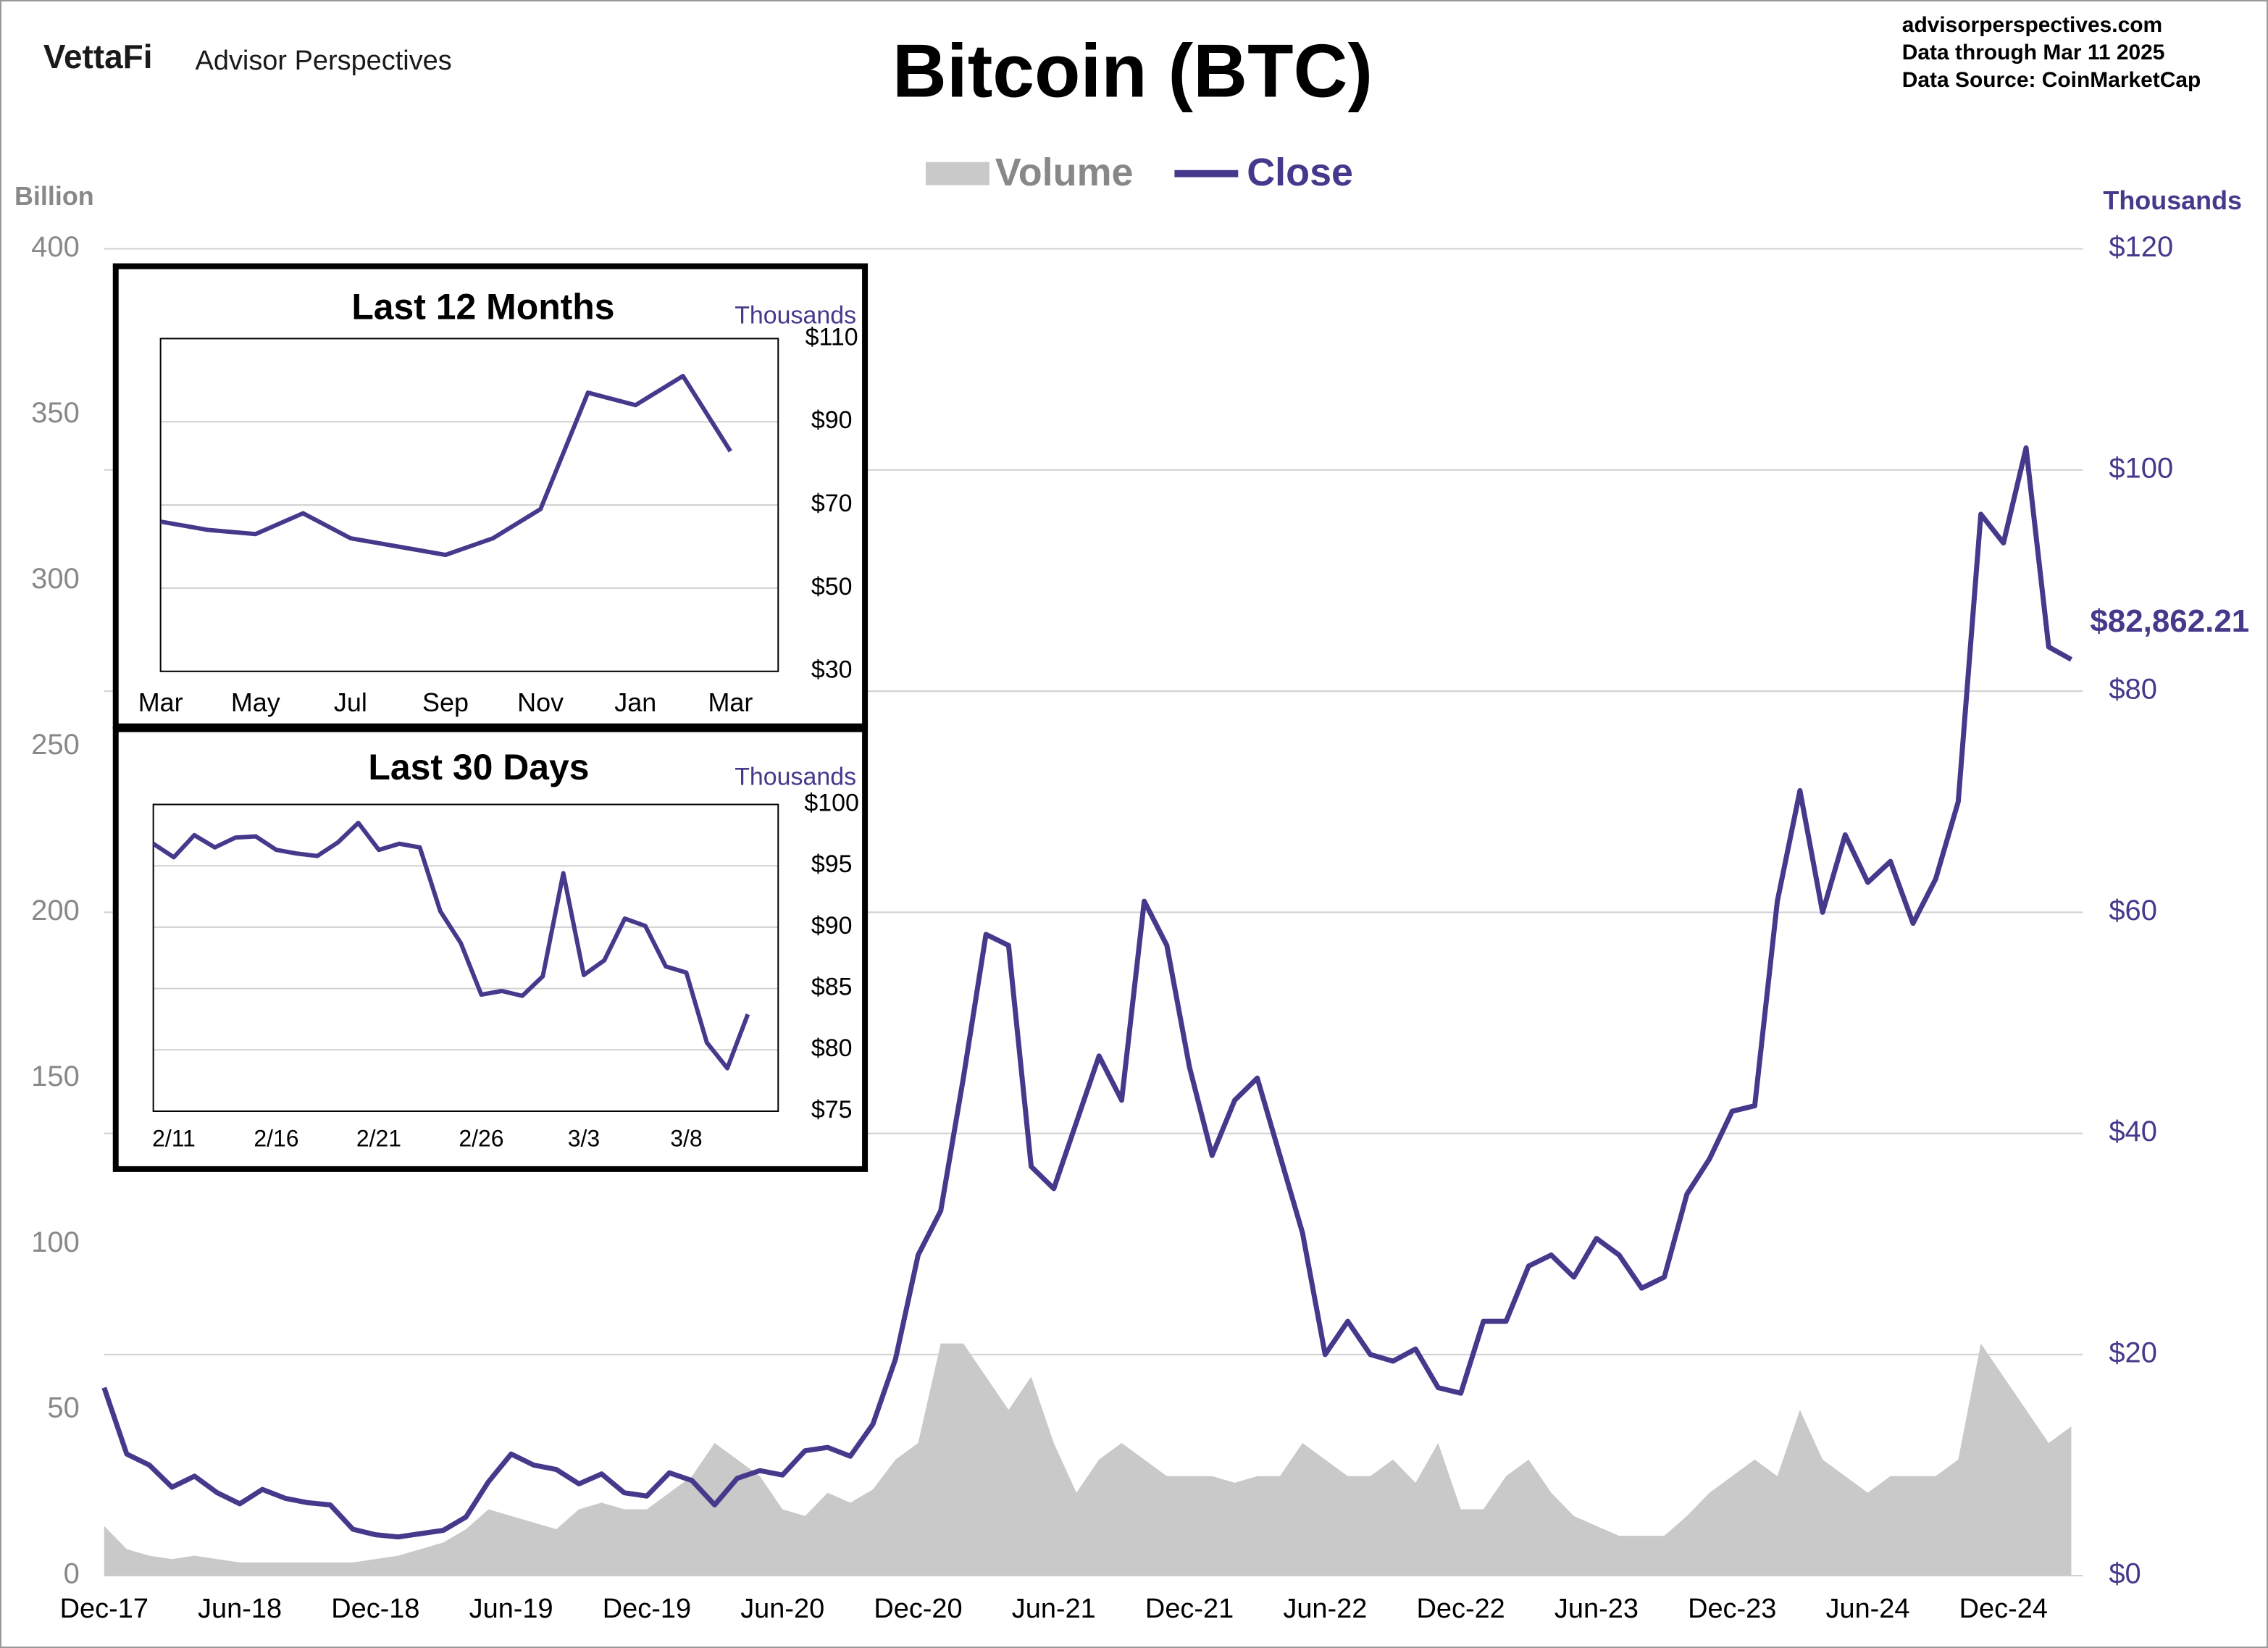  I want to click on x-tick-label: Jan, so click(635, 702).